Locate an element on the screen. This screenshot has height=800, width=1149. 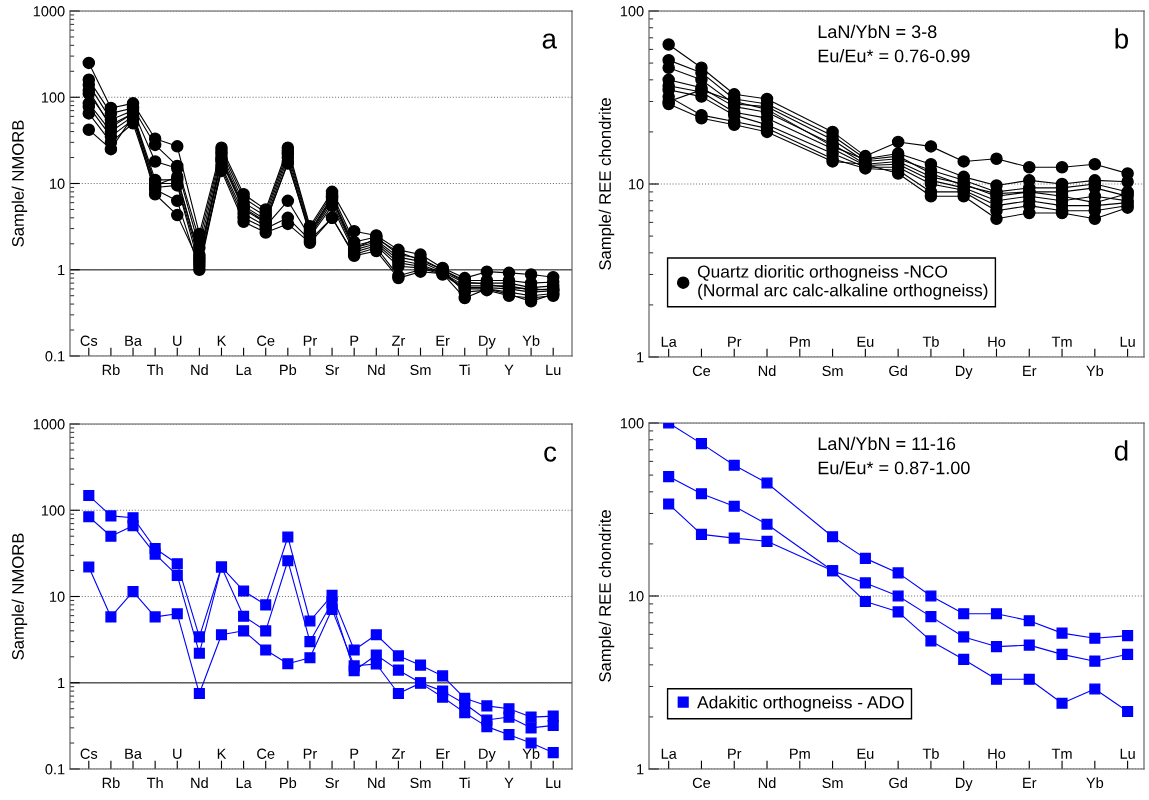
annotation: c is located at coordinates (550, 454).